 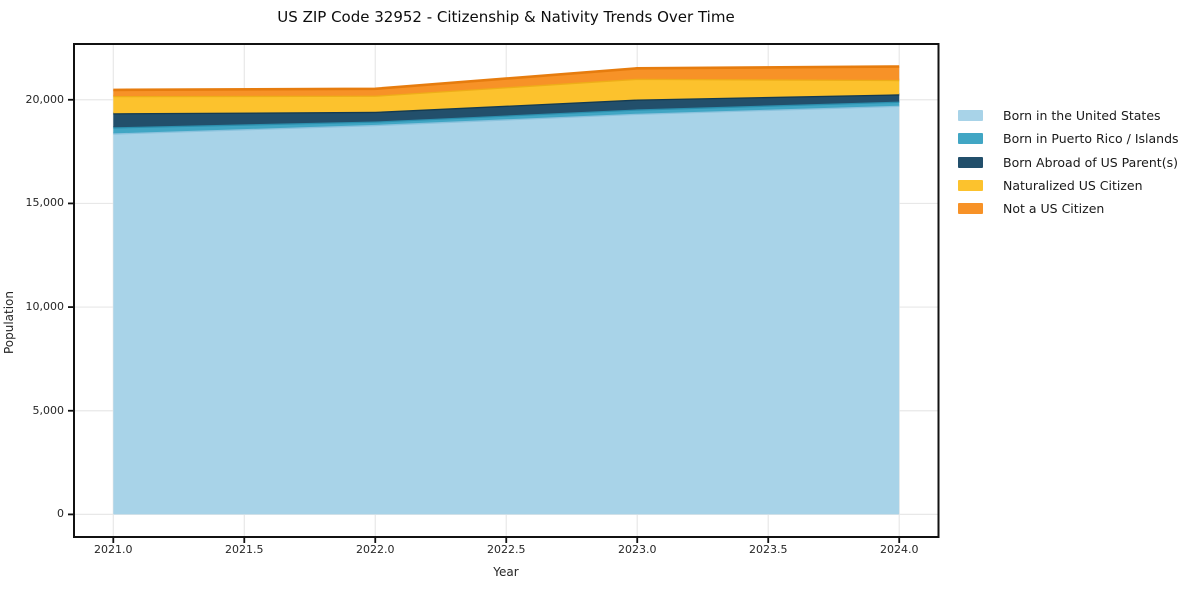 I want to click on legend-item: Born in Puerto Rico / Islands, so click(x=1068, y=138).